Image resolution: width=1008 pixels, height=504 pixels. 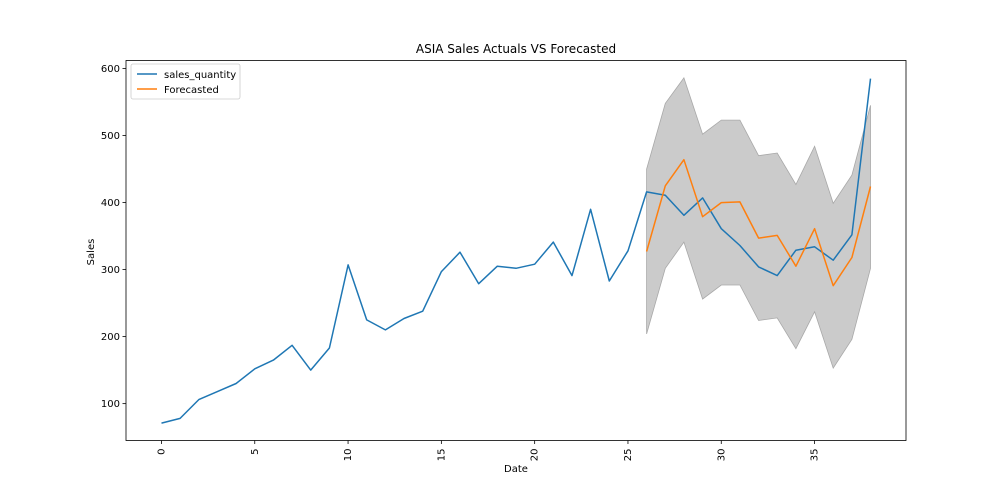 What do you see at coordinates (628, 455) in the screenshot?
I see `x-tick-label: 25` at bounding box center [628, 455].